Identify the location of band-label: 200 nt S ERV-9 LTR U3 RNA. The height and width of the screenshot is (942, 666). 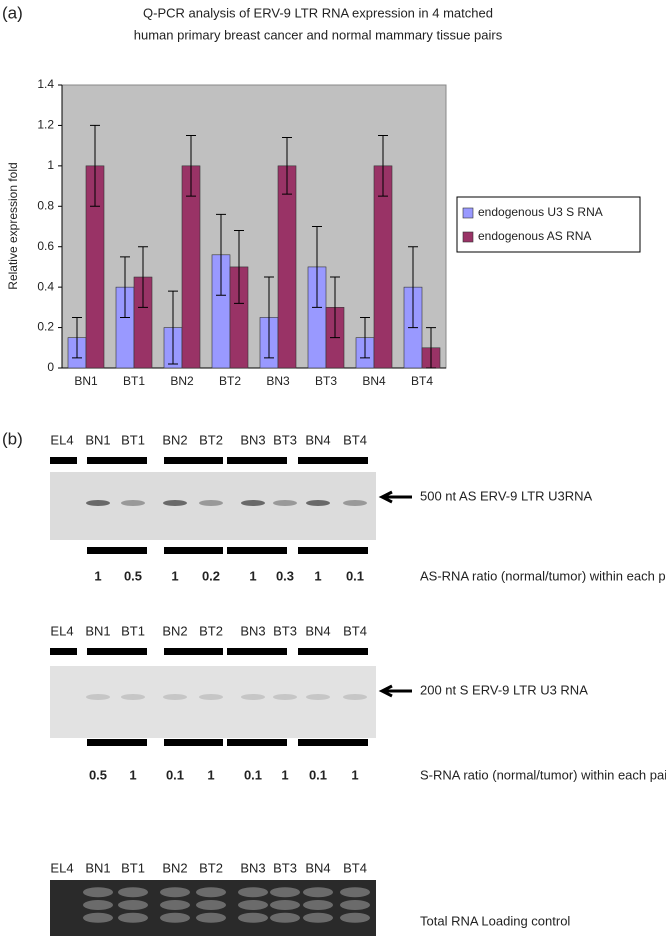
(504, 689).